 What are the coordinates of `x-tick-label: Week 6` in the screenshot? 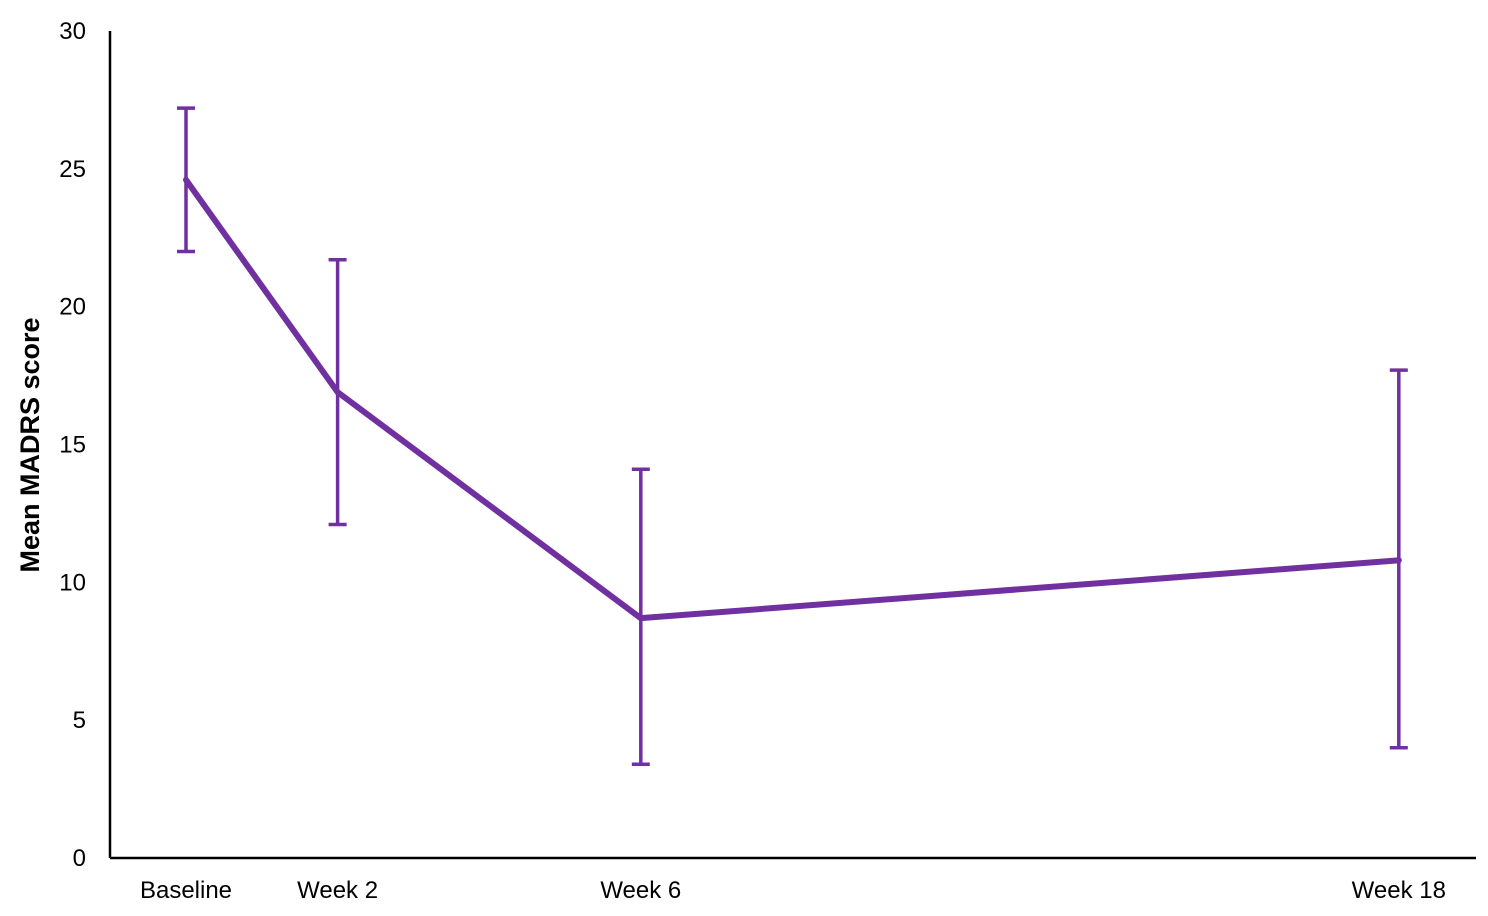 It's located at (640, 890).